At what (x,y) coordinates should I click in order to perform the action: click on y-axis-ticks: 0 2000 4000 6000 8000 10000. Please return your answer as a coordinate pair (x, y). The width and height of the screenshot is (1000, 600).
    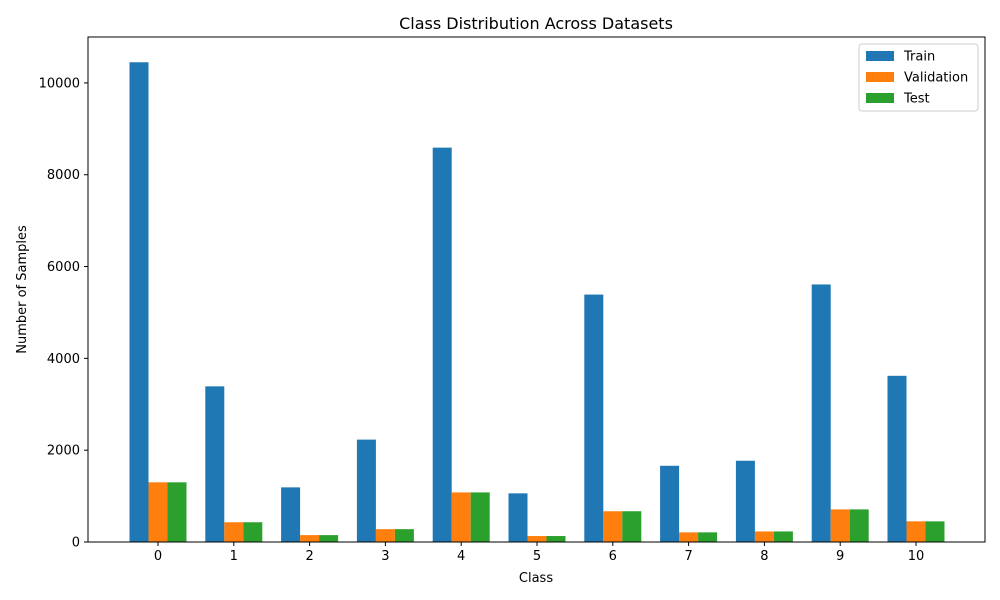
    Looking at the image, I should click on (63, 313).